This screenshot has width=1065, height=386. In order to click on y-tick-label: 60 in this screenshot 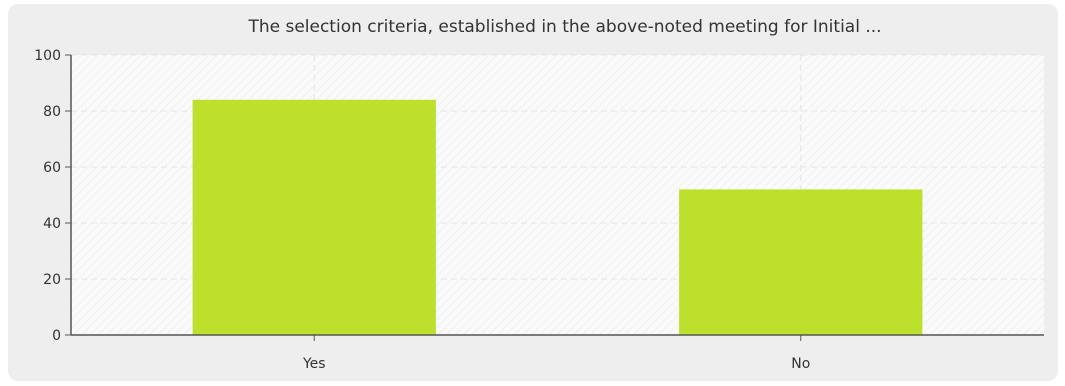, I will do `click(52, 168)`.